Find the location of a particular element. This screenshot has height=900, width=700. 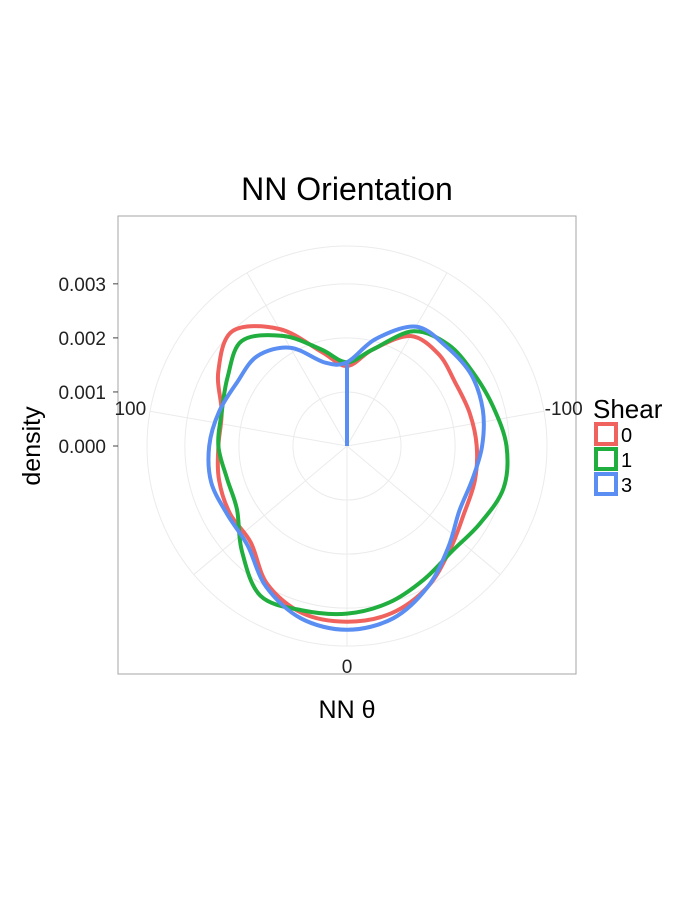

legend-title: Shear is located at coordinates (628, 409).